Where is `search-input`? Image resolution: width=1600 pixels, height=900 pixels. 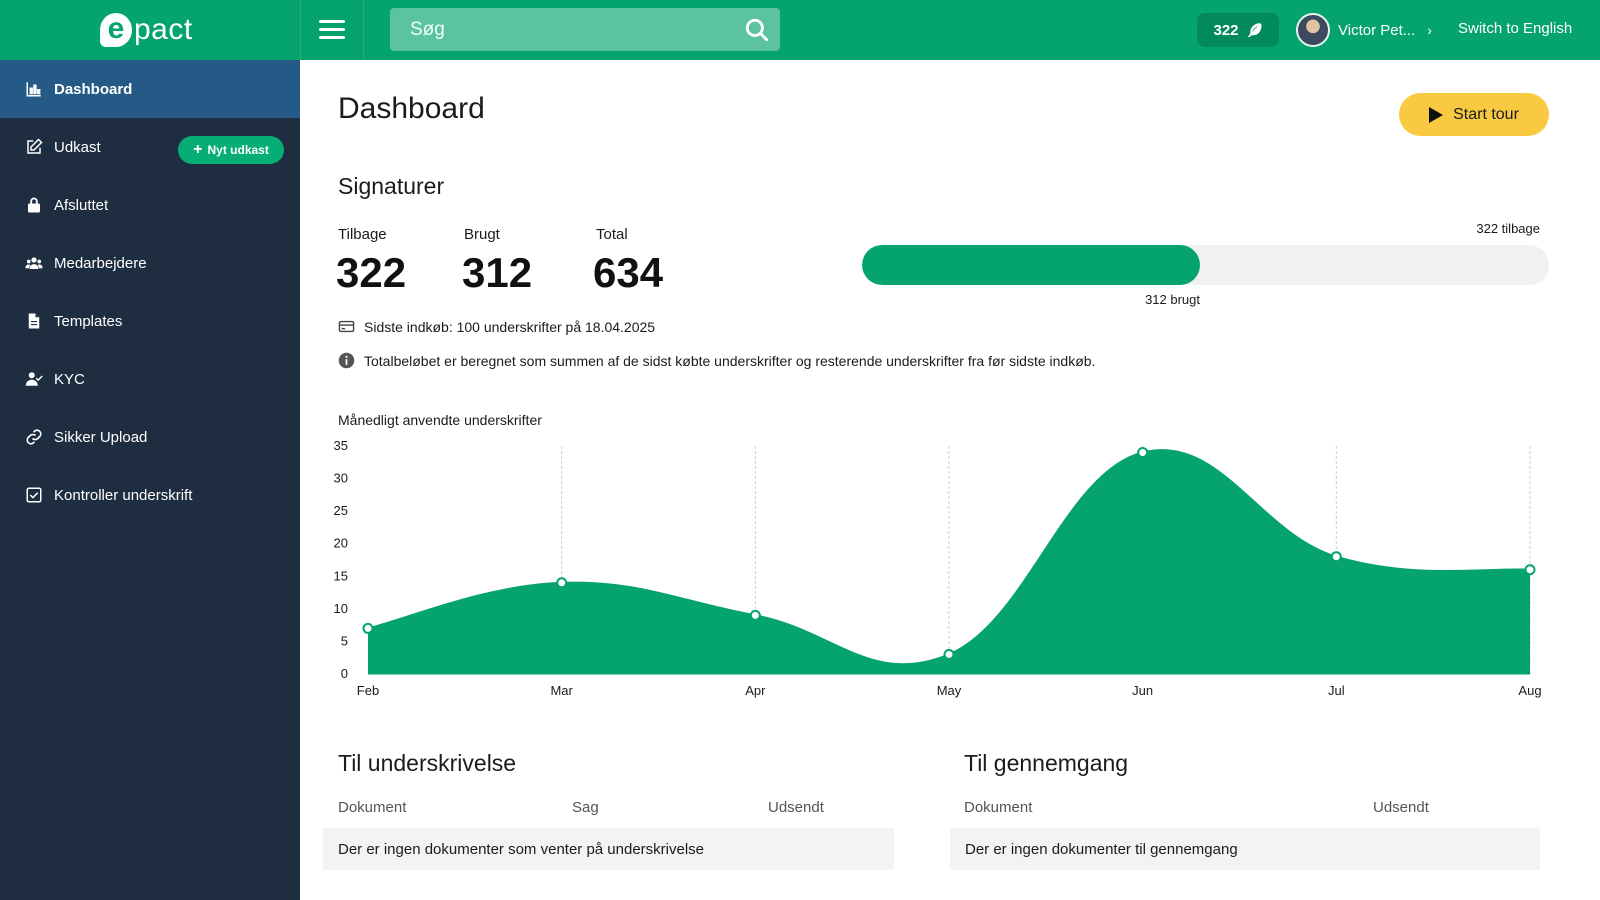
search-input is located at coordinates (560, 29).